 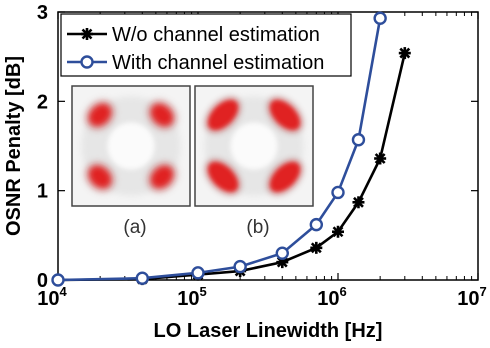 I want to click on legend-item: W/o channel estimation, so click(x=193, y=35).